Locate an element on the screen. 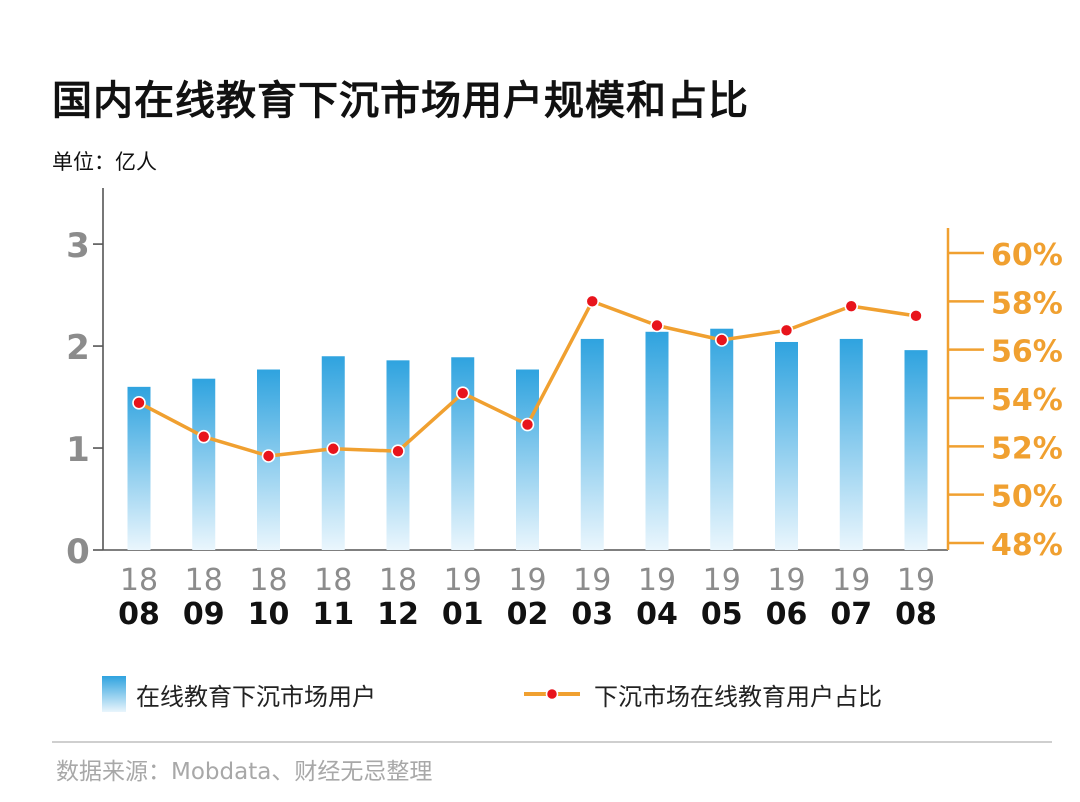  legend-line-swatch is located at coordinates (552, 694).